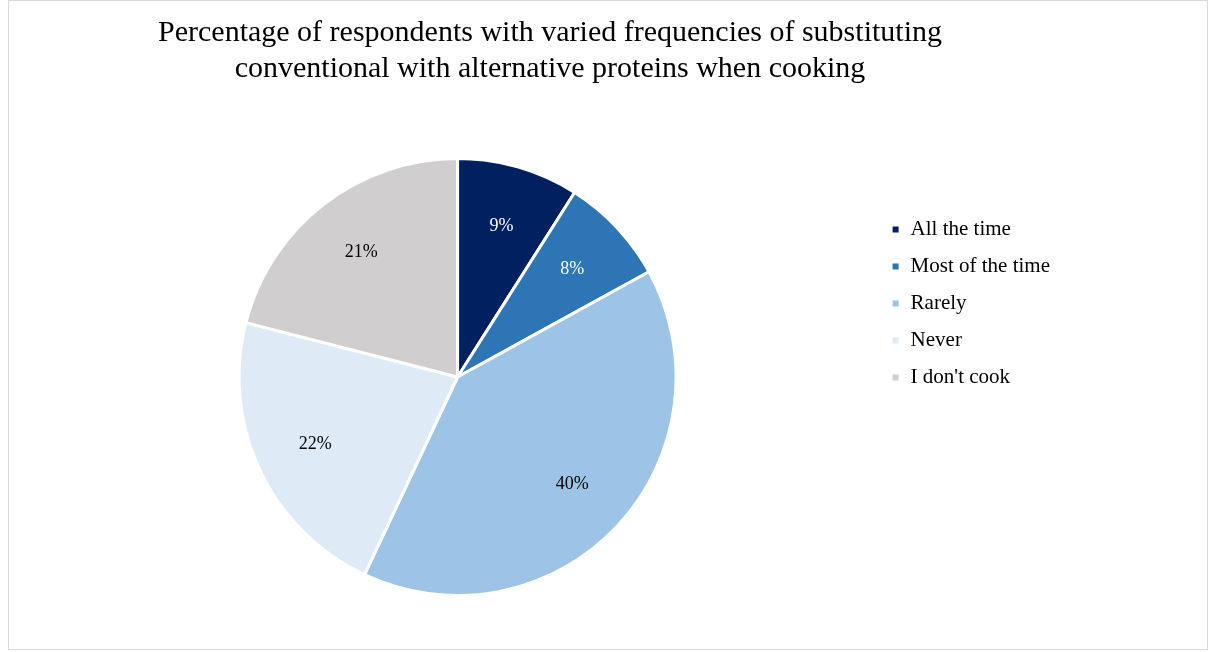  What do you see at coordinates (980, 265) in the screenshot?
I see `legend-label: Most of the time` at bounding box center [980, 265].